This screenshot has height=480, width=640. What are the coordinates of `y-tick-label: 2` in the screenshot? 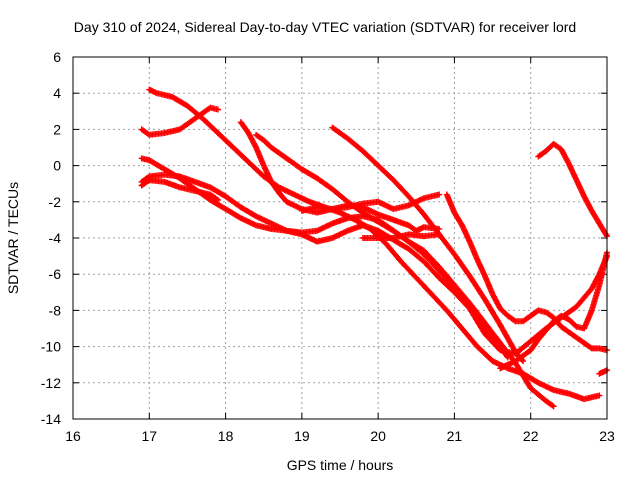 It's located at (57, 129).